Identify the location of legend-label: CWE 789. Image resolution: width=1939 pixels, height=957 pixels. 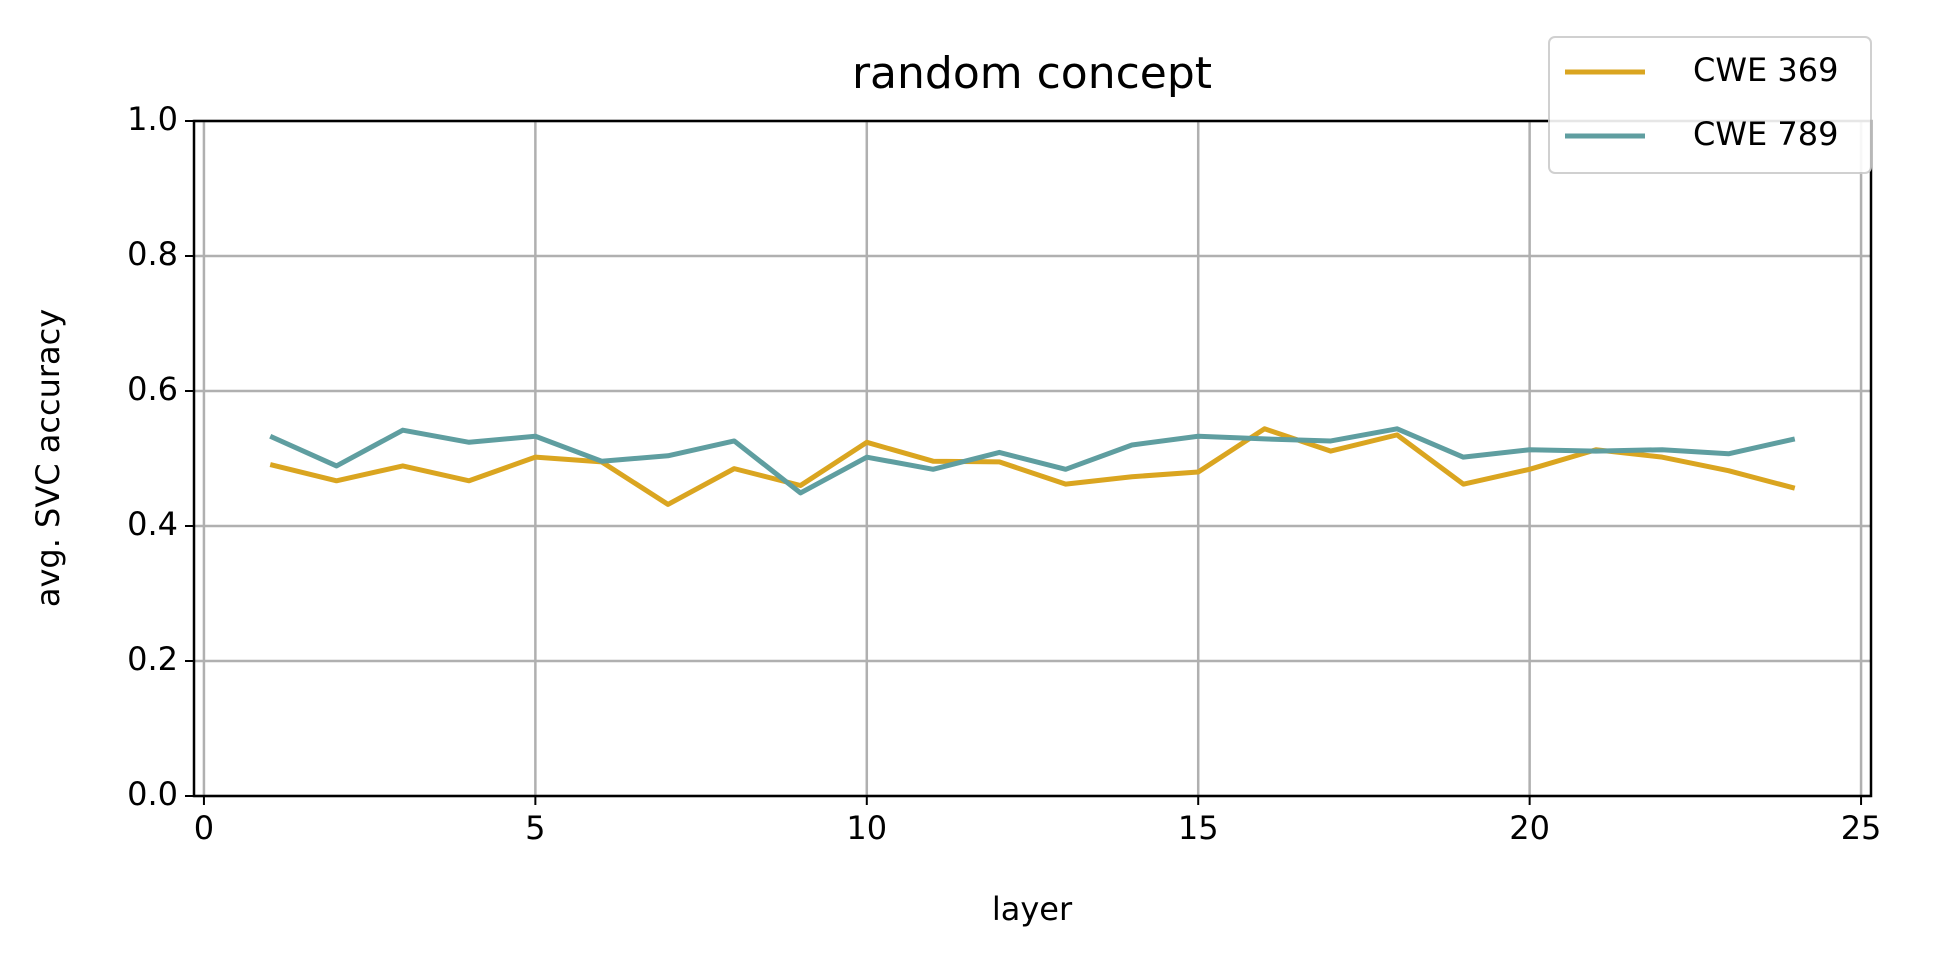
(1765, 134).